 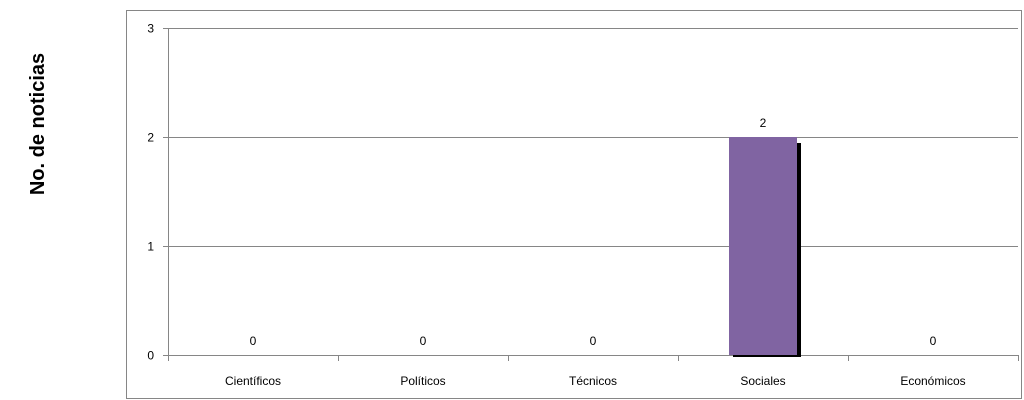 What do you see at coordinates (762, 381) in the screenshot?
I see `x-category-label: Sociales` at bounding box center [762, 381].